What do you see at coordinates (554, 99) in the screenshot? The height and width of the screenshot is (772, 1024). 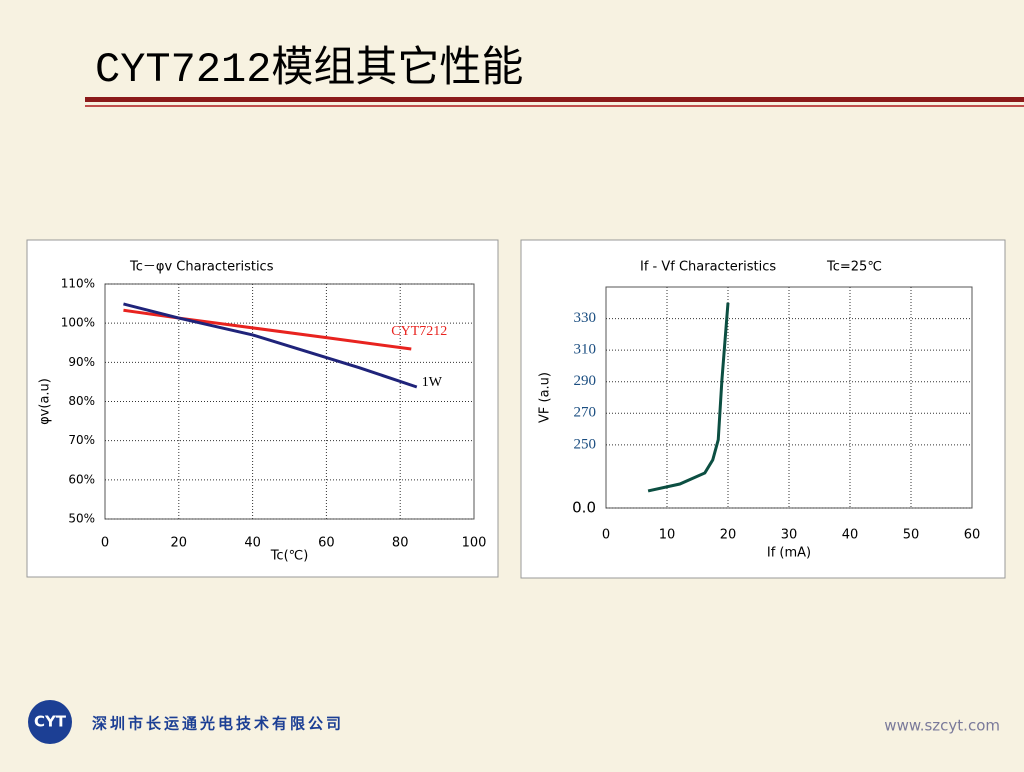 I see `title-rule` at bounding box center [554, 99].